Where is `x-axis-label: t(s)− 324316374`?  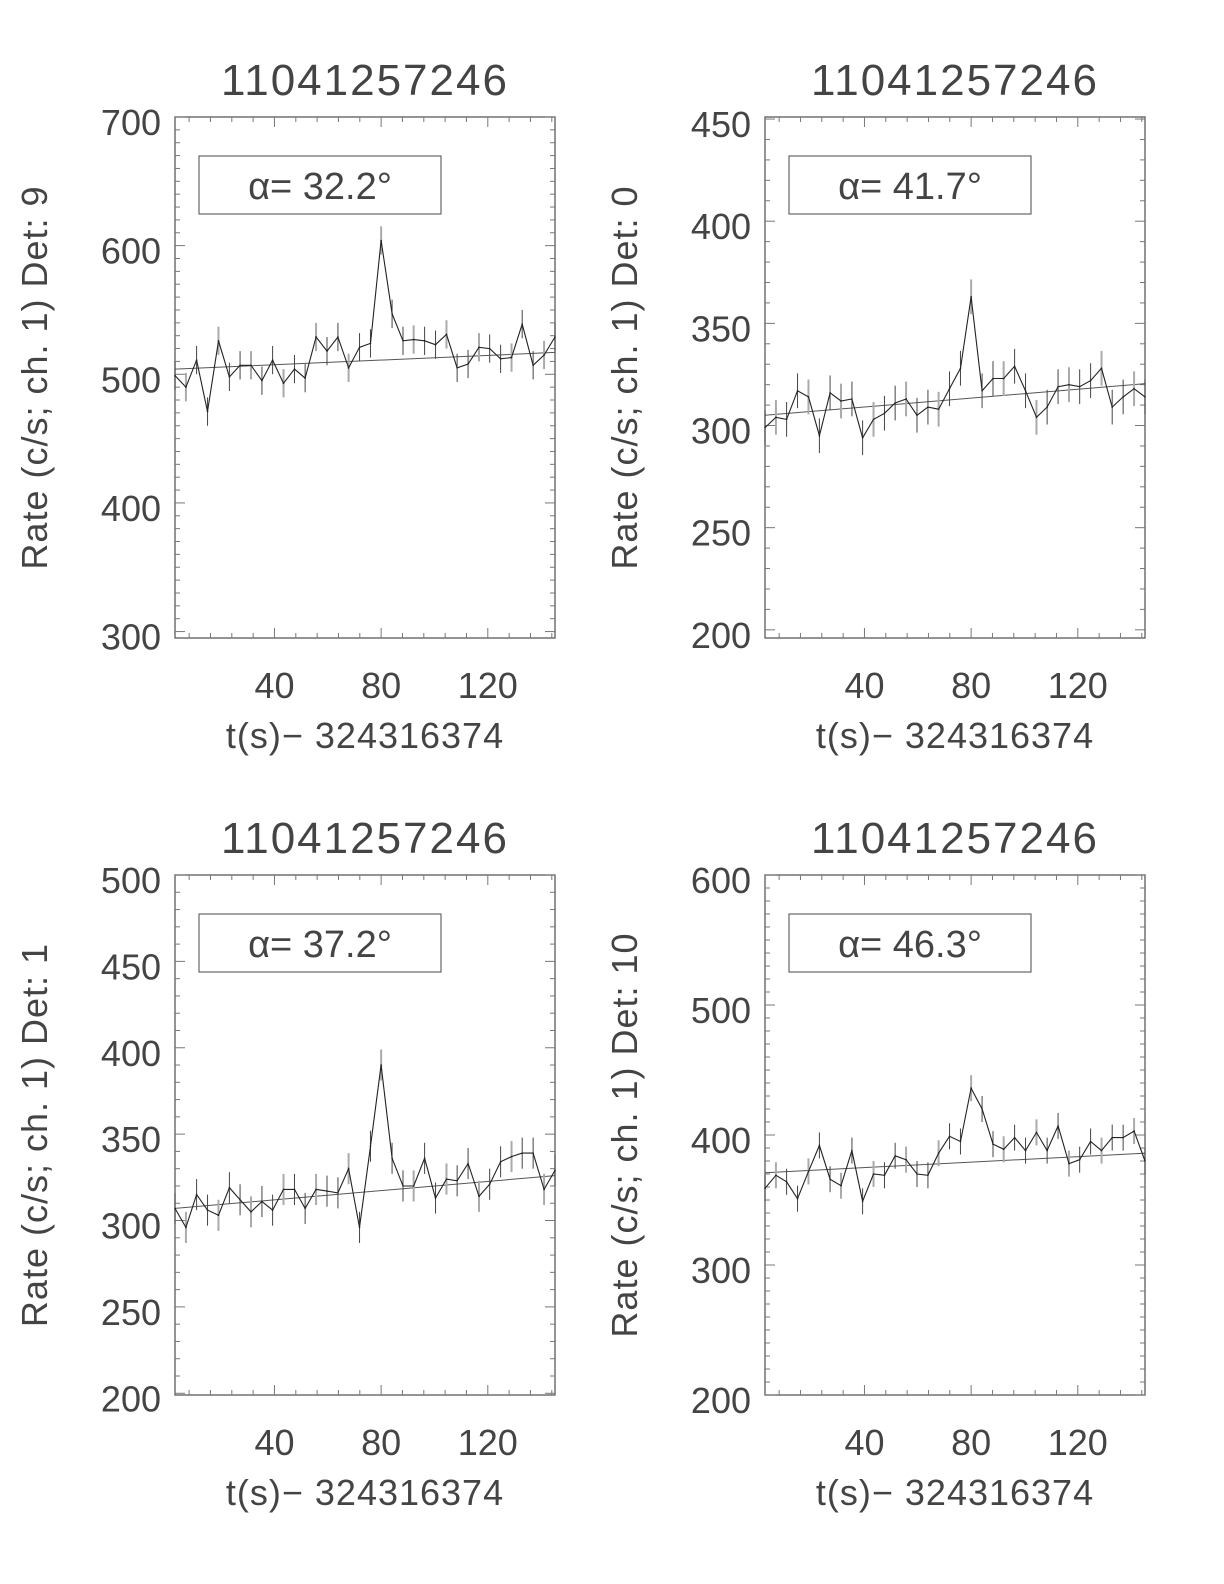 x-axis-label: t(s)− 324316374 is located at coordinates (365, 735).